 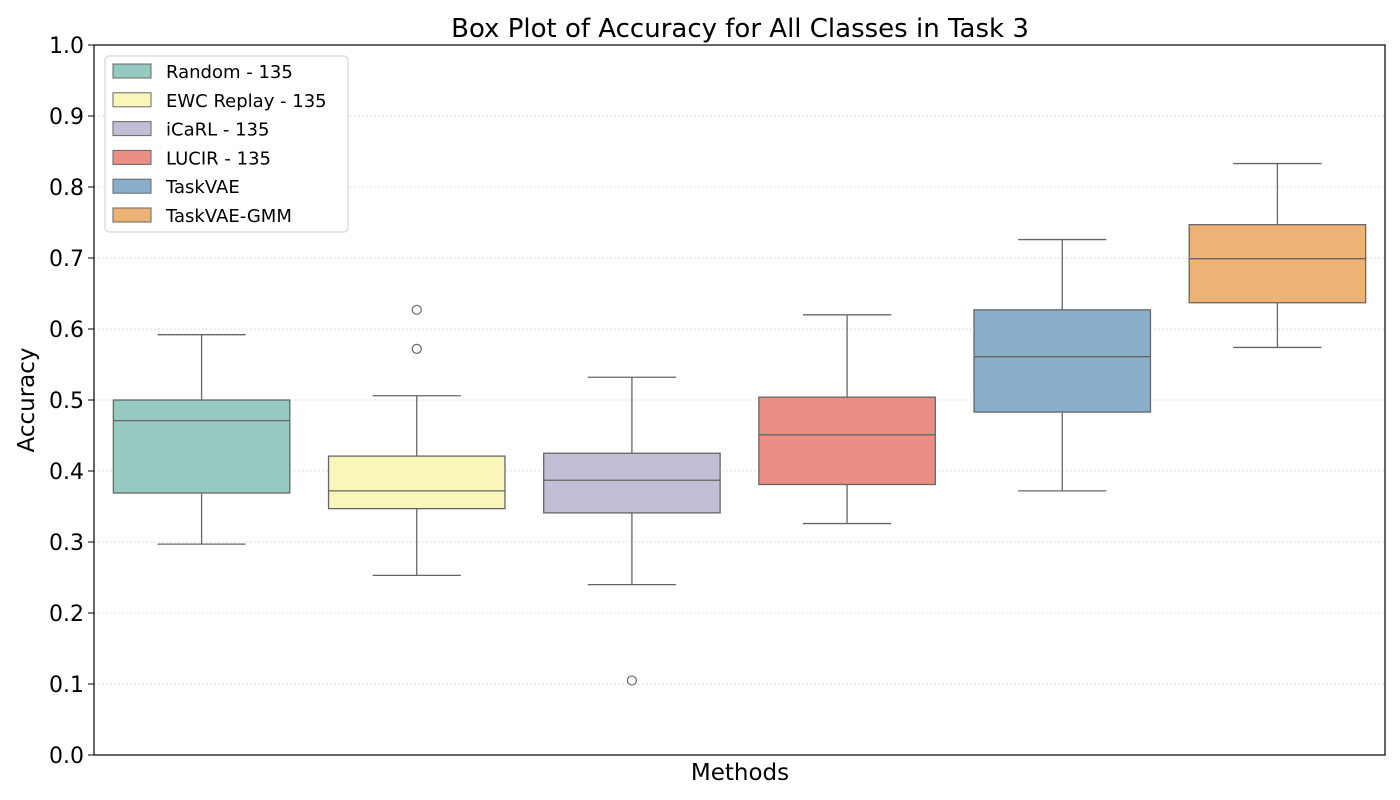 What do you see at coordinates (66, 401) in the screenshot?
I see `y-tick-label: 0.5` at bounding box center [66, 401].